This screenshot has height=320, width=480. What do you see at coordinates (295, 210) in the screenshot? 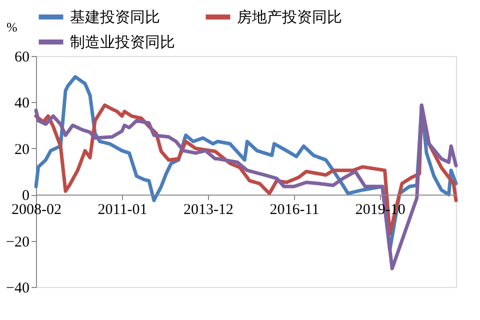
I see `x-tick-label: 2016-11` at bounding box center [295, 210].